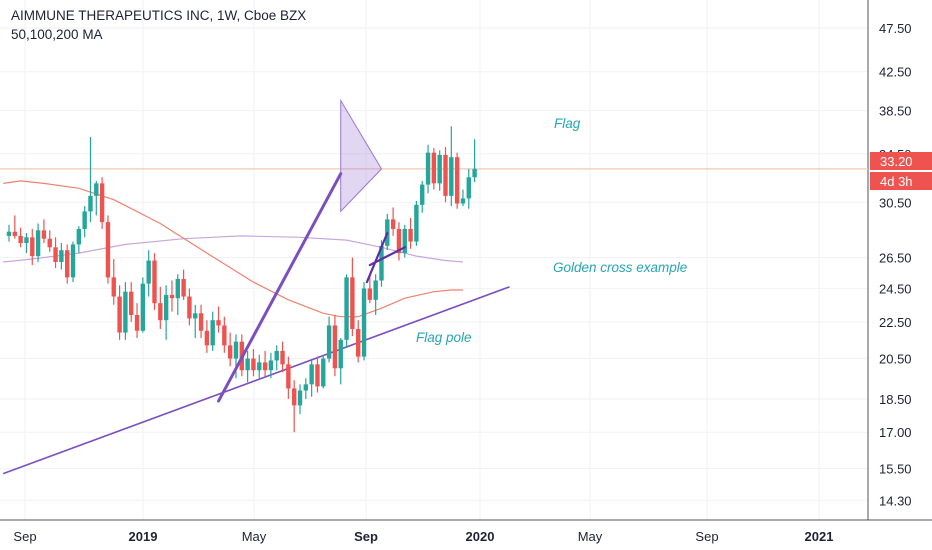 The height and width of the screenshot is (550, 932). Describe the element at coordinates (819, 536) in the screenshot. I see `x-tick-label: 2021` at that location.